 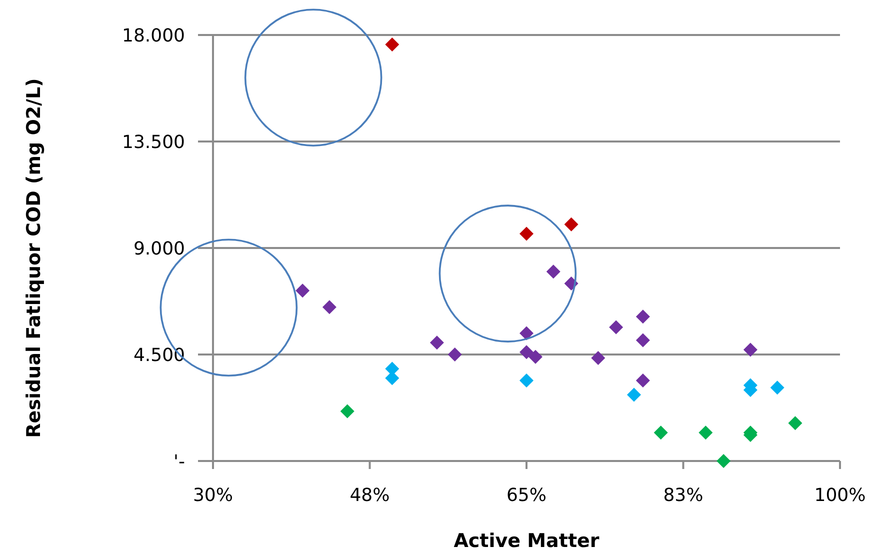 I want to click on x-tick-label: 30%, so click(x=213, y=495).